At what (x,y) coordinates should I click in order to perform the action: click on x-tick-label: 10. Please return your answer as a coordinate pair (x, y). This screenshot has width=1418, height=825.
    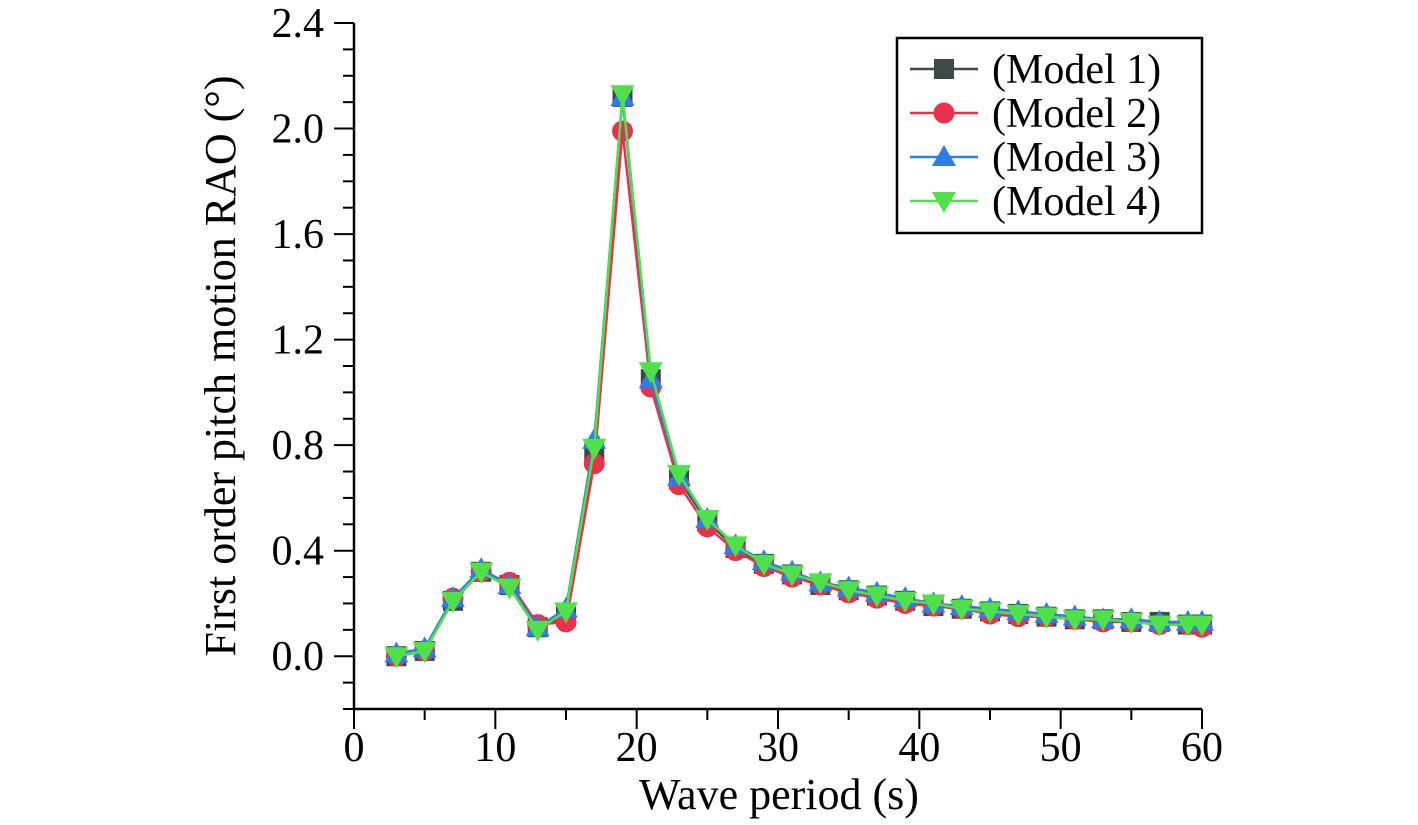
    Looking at the image, I should click on (495, 748).